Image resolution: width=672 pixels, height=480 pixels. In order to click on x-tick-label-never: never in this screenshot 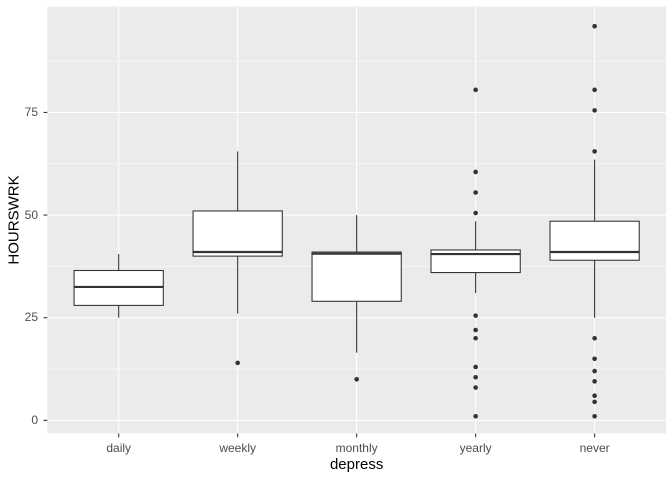, I will do `click(594, 448)`.